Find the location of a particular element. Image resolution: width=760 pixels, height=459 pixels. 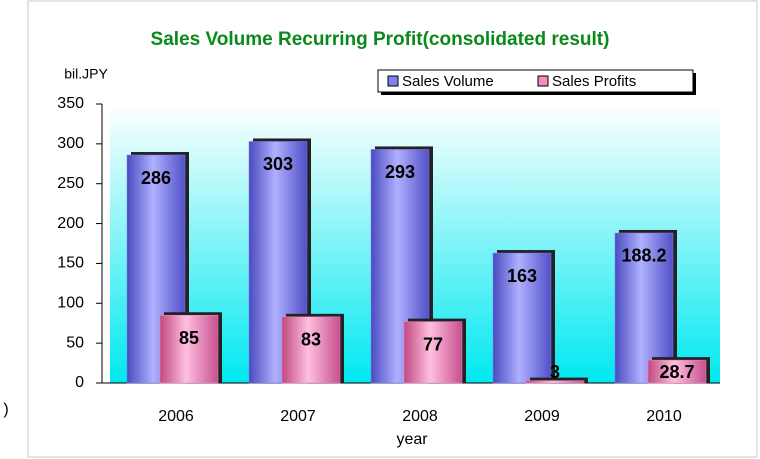

legend-label: Sales Profits is located at coordinates (594, 81).